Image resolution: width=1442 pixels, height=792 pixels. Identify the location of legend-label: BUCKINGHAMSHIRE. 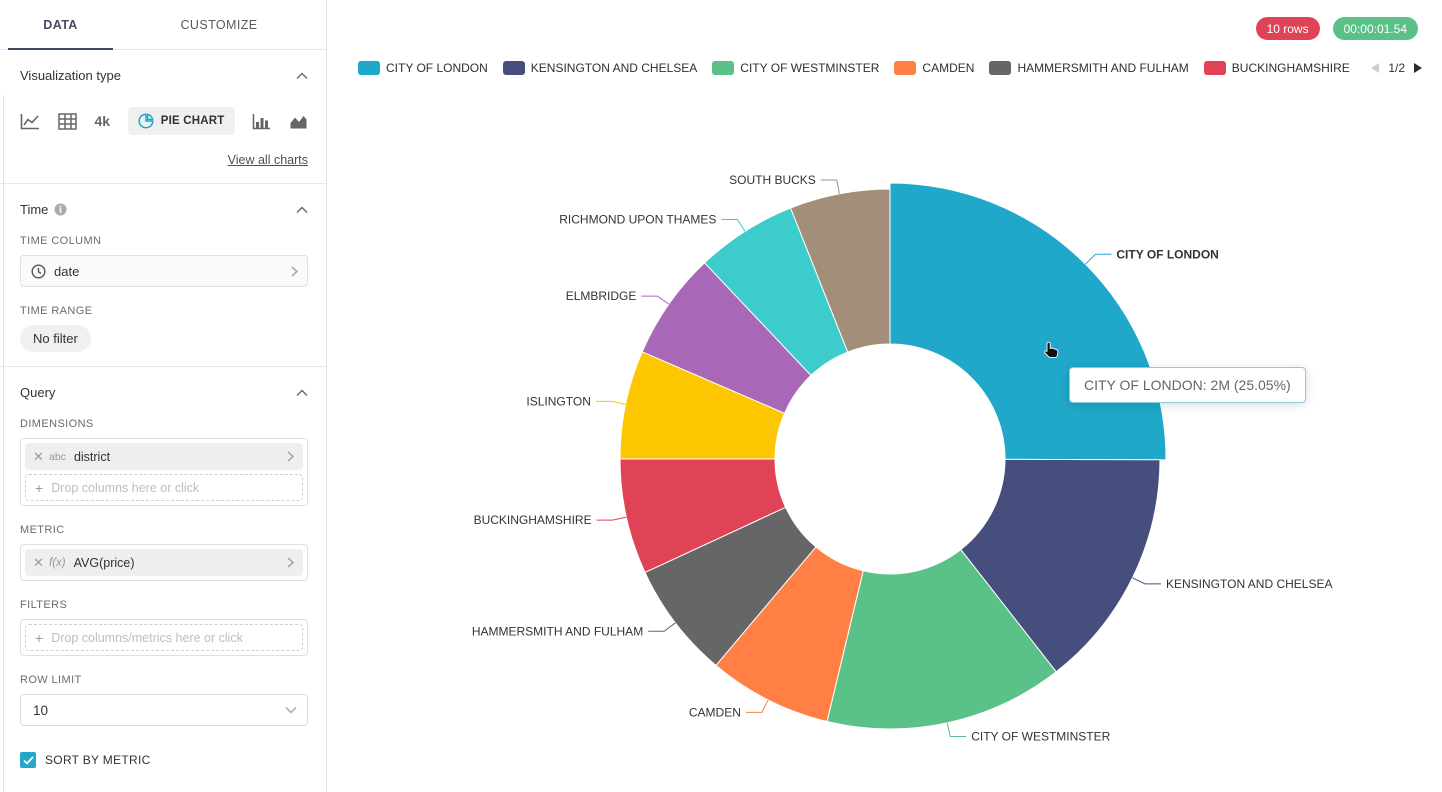
(1290, 68).